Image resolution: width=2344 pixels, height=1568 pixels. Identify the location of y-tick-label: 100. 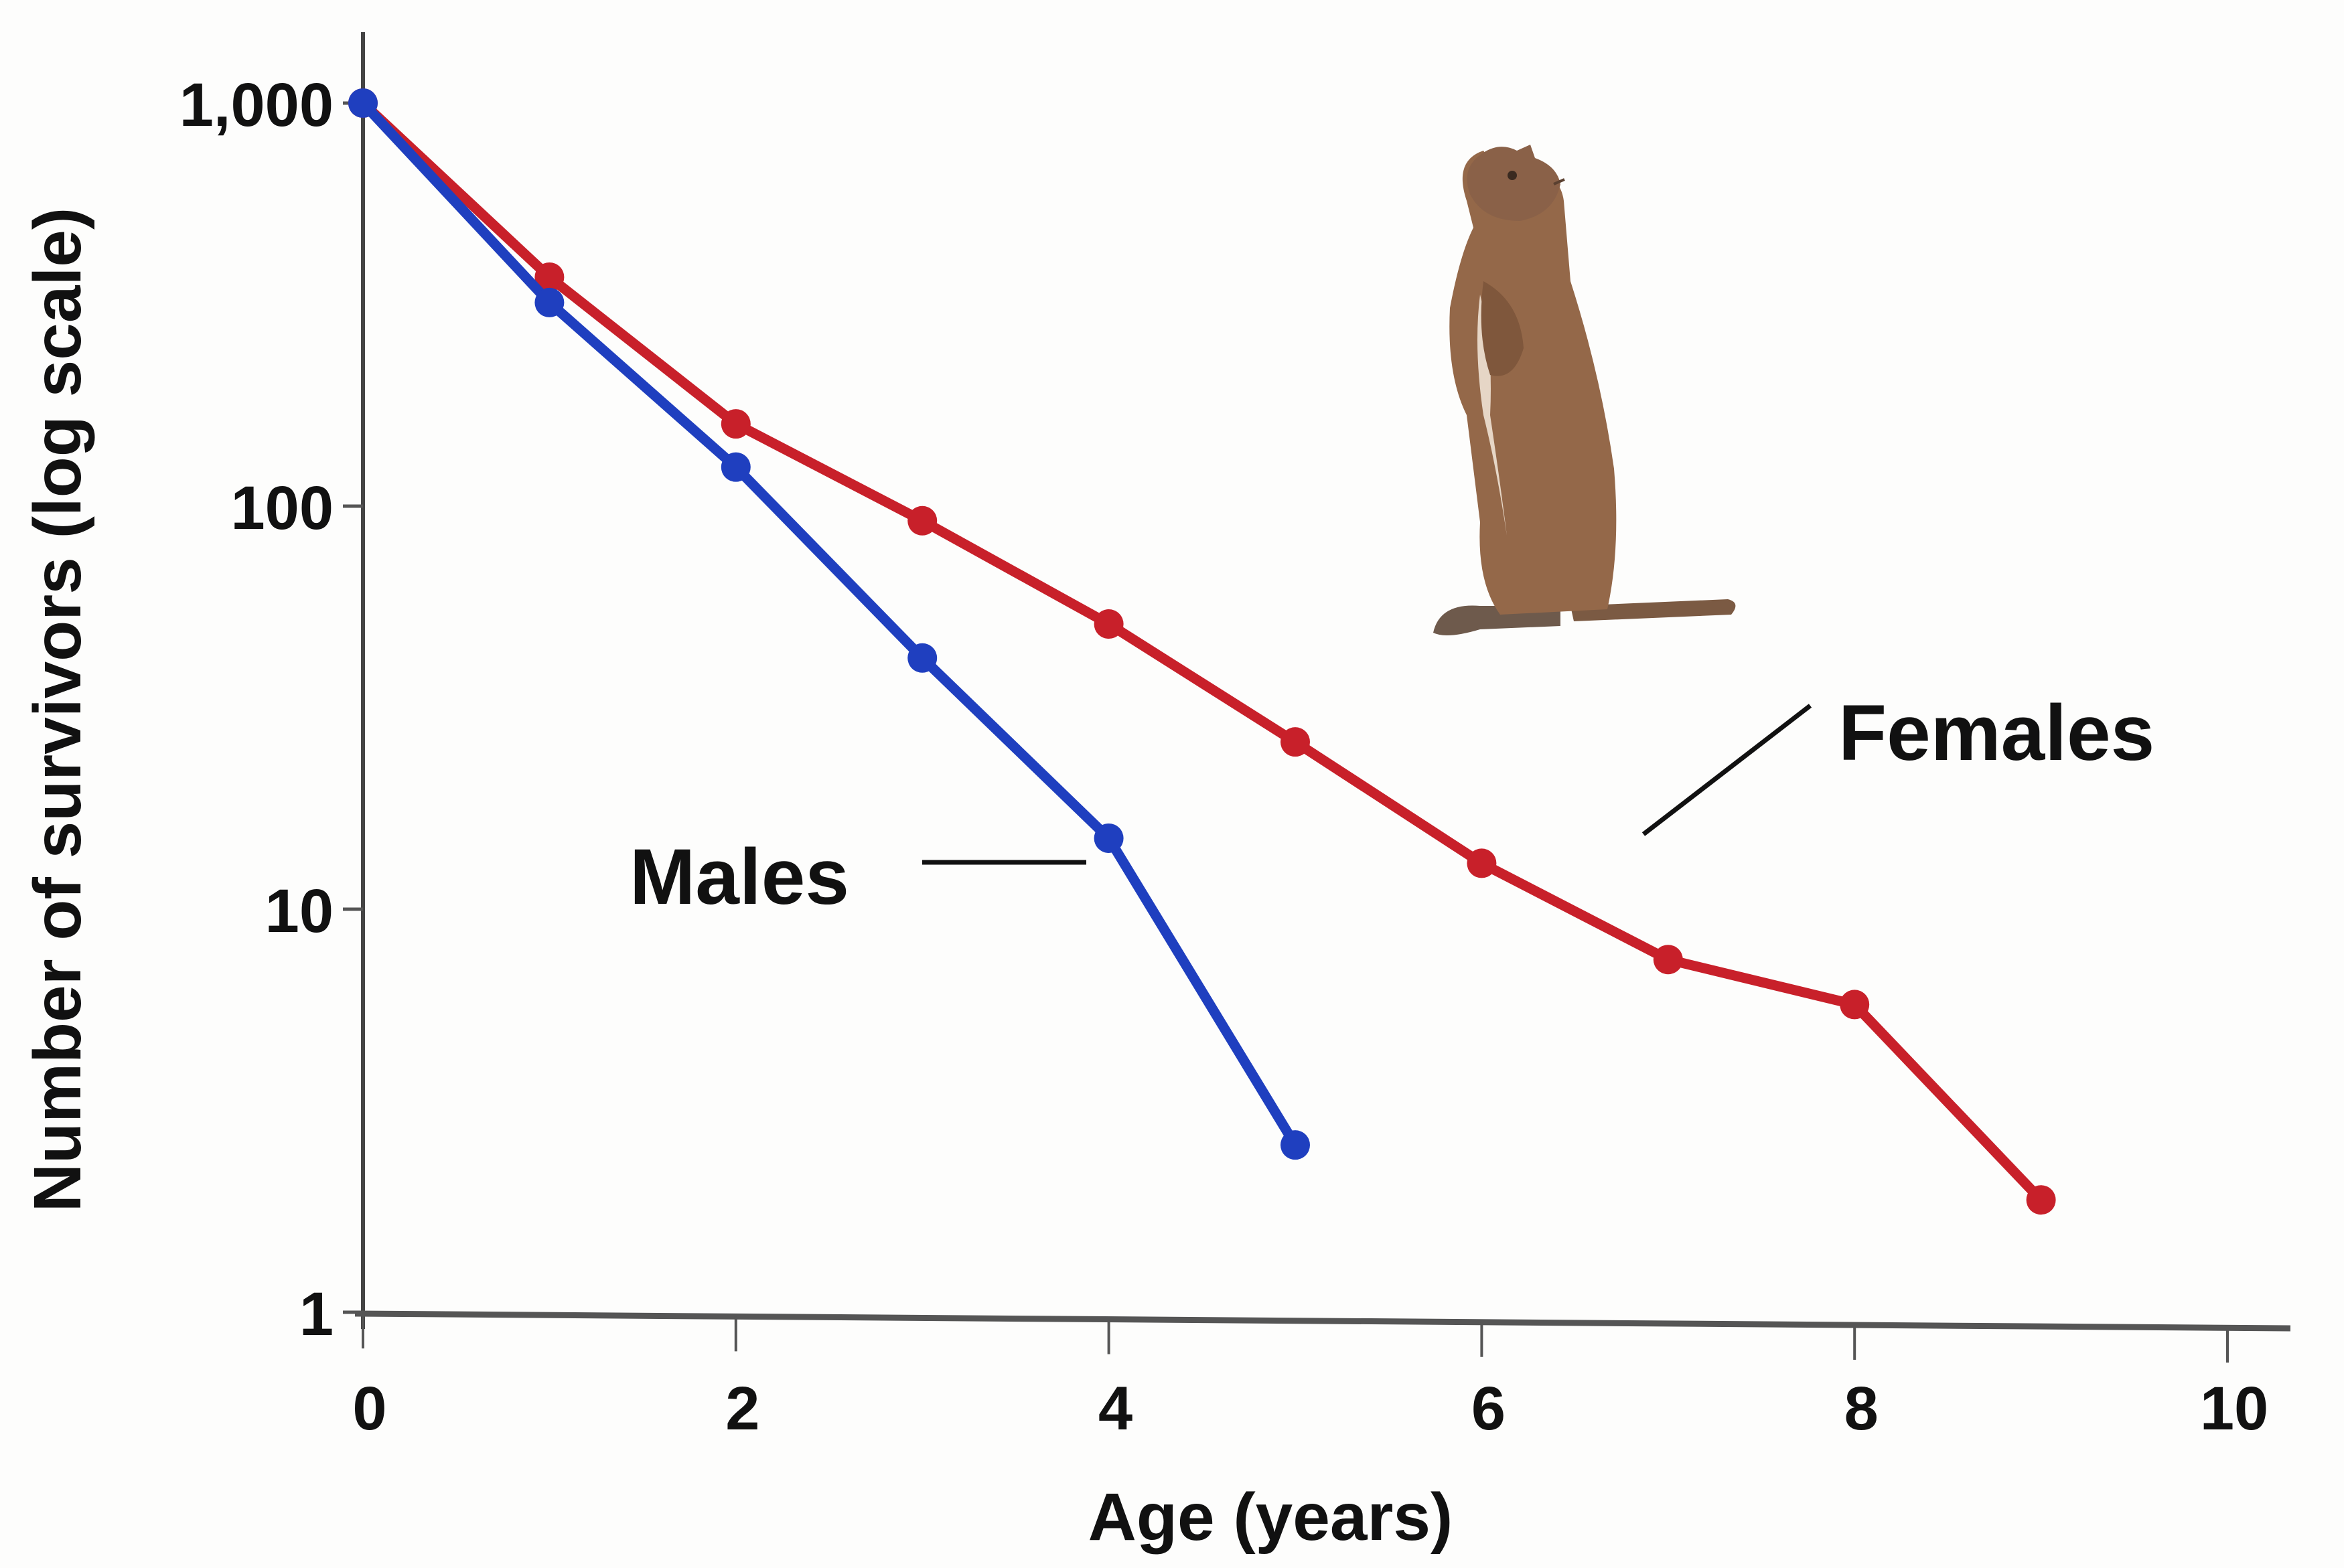
(282, 508).